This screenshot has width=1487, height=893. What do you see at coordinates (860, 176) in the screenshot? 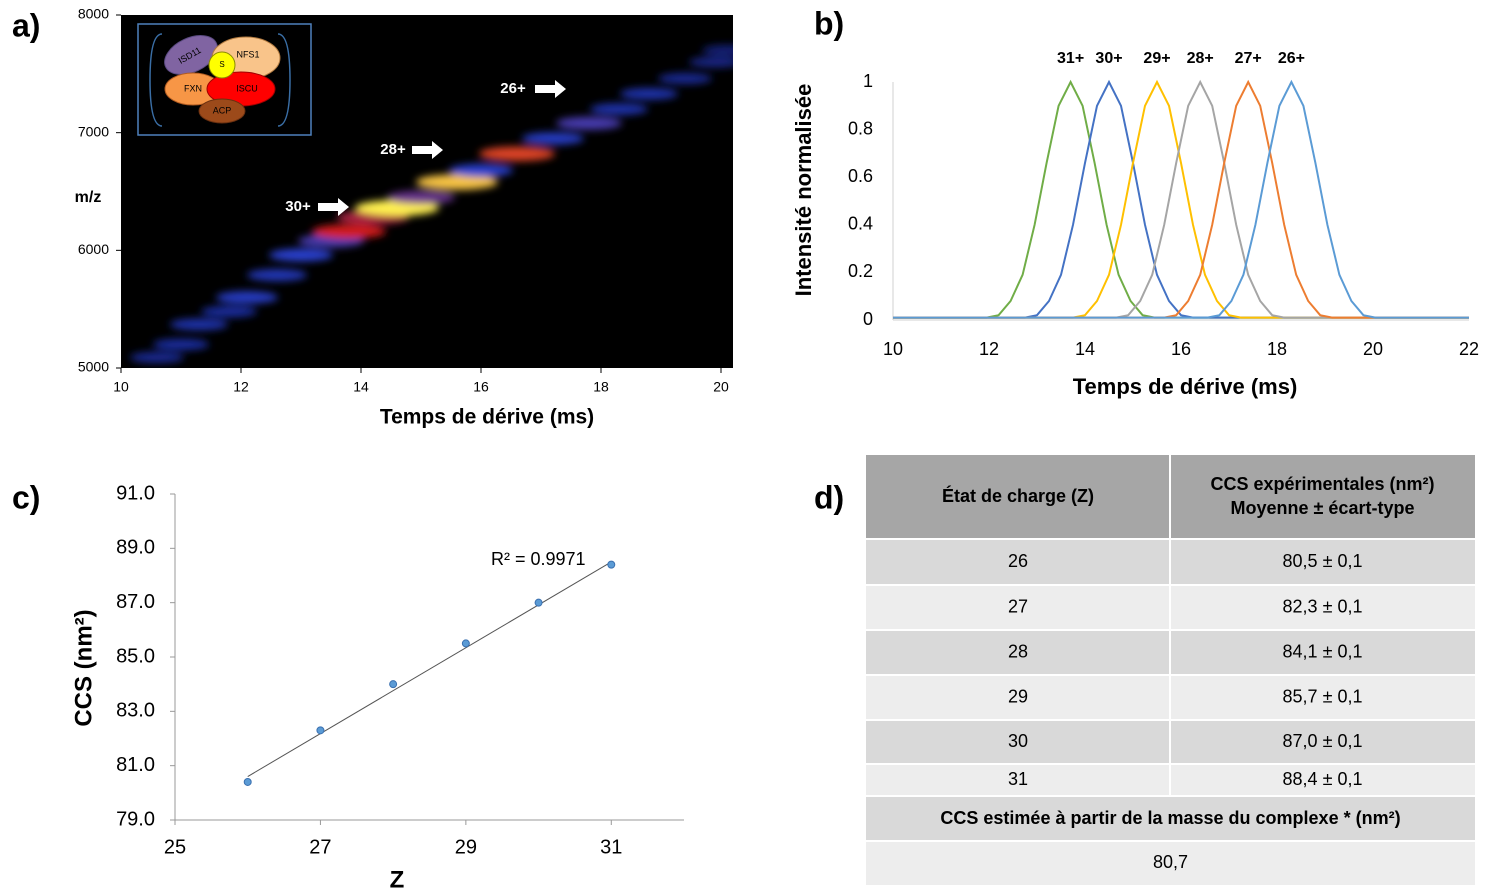
I see `y-tick-label: 0.6` at bounding box center [860, 176].